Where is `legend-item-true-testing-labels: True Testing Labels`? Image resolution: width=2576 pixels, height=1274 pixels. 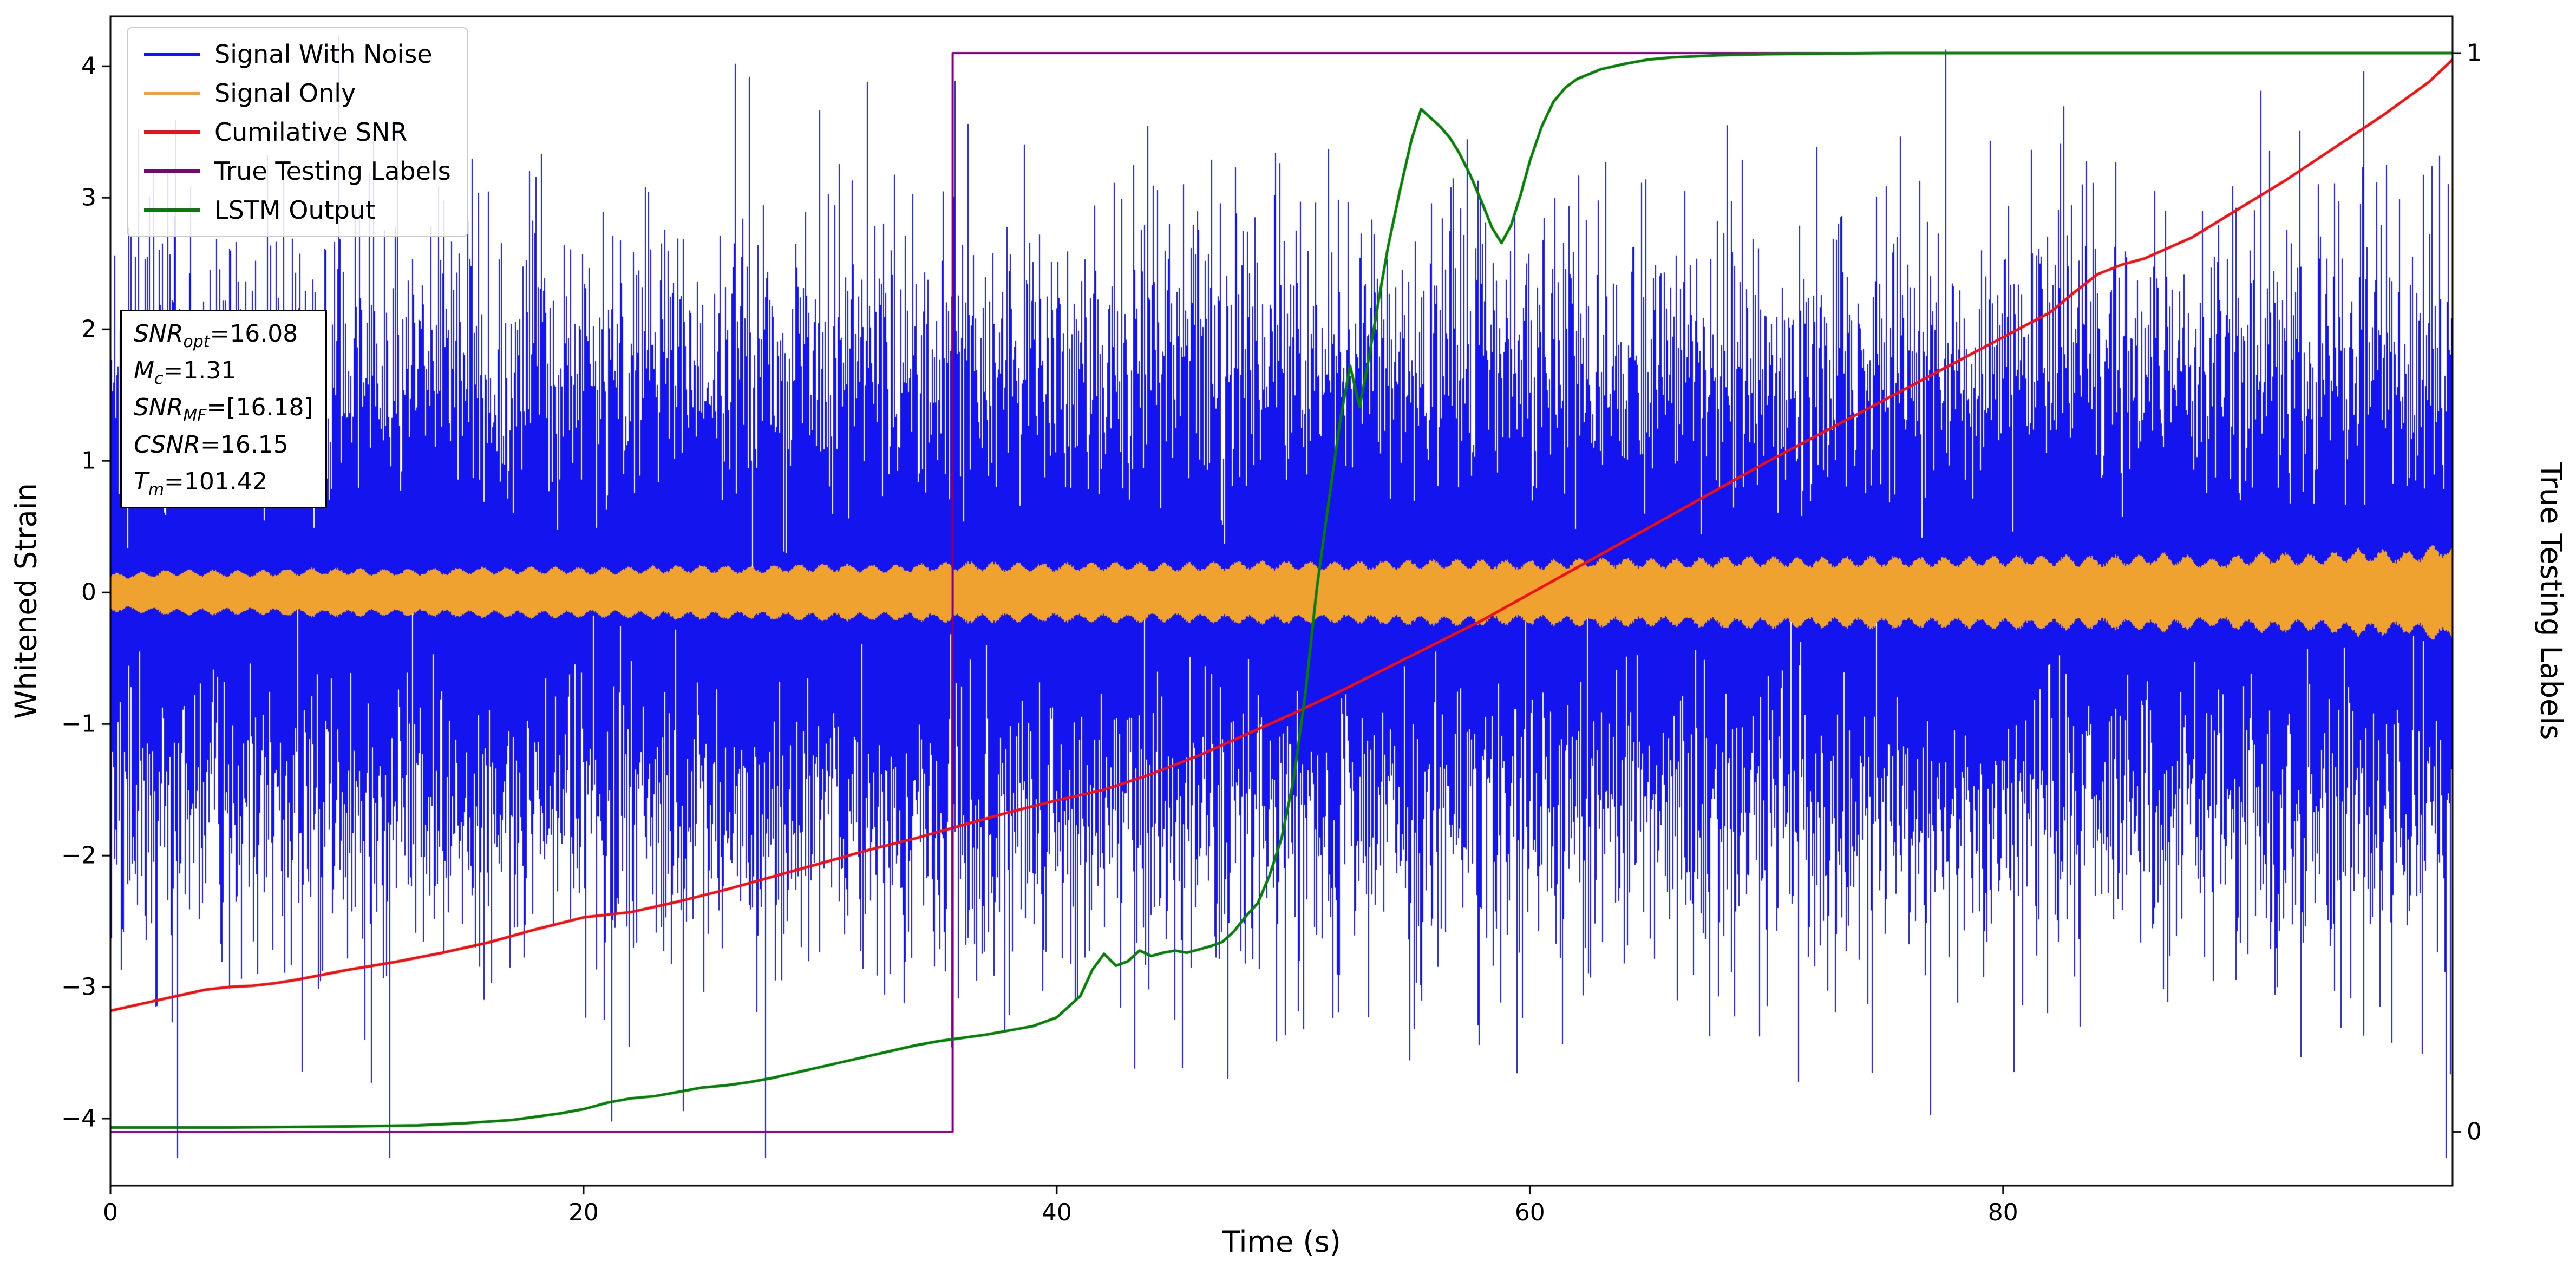
legend-item-true-testing-labels: True Testing Labels is located at coordinates (297, 171).